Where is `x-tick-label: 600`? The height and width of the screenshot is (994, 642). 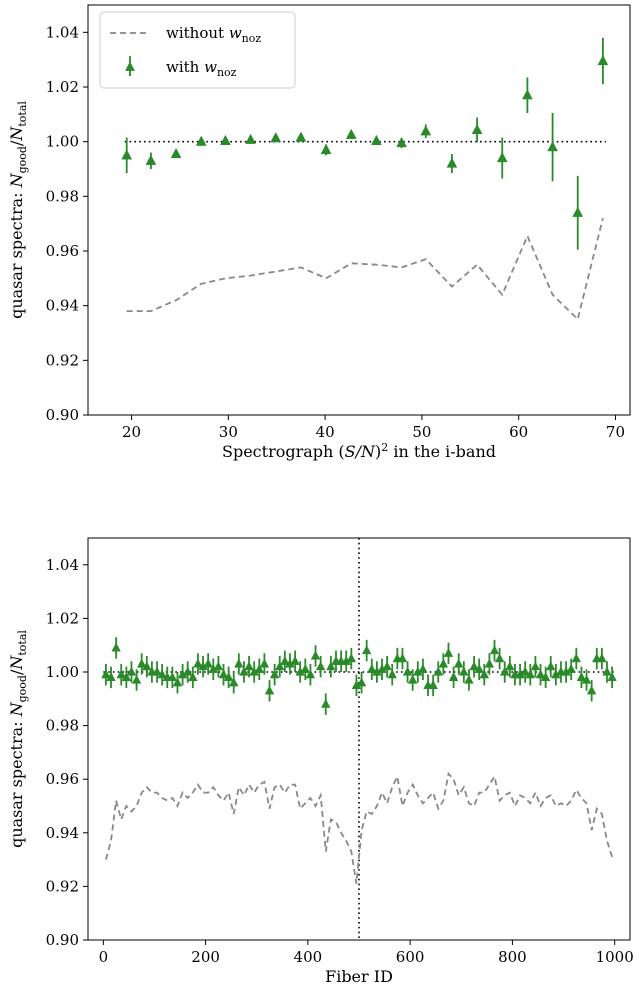
x-tick-label: 600 is located at coordinates (410, 957).